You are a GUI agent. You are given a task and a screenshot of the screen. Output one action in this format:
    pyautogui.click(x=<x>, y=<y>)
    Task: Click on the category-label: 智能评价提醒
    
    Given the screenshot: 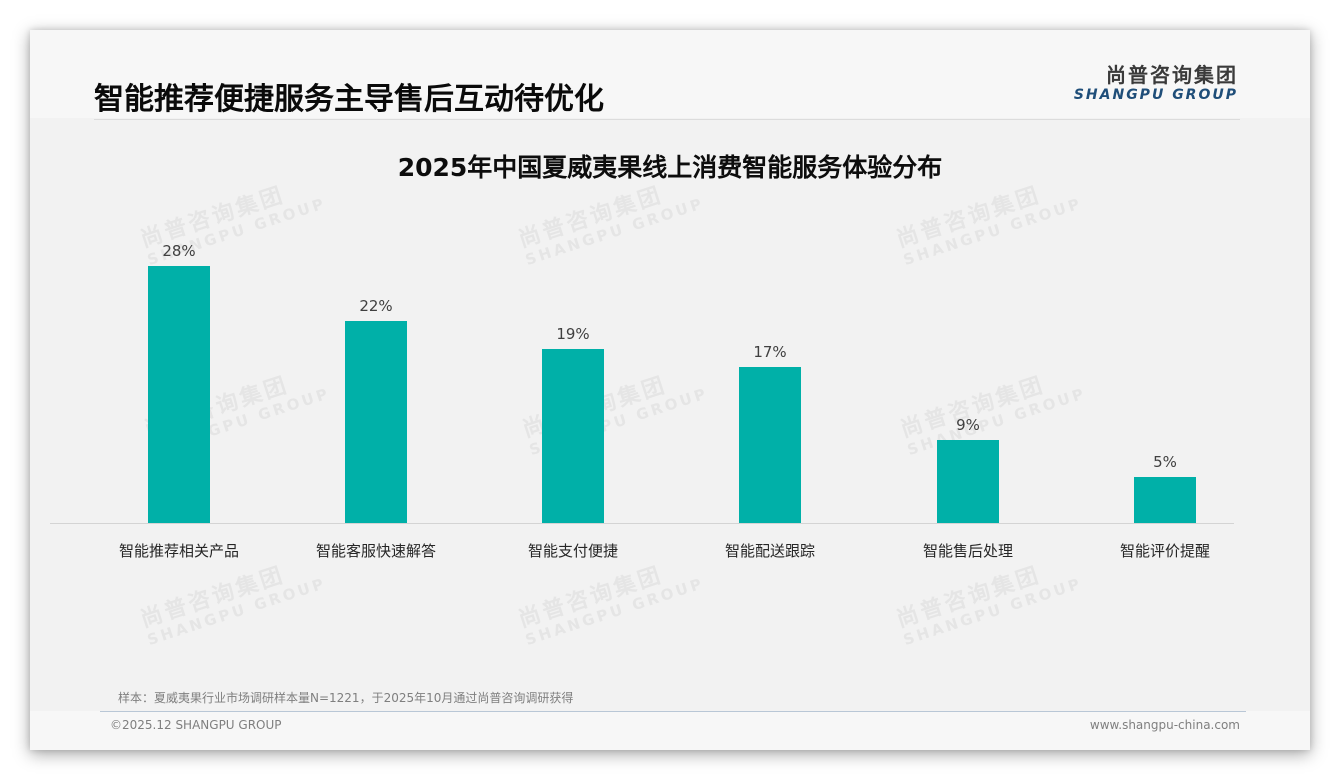 What is the action you would take?
    pyautogui.click(x=1164, y=551)
    